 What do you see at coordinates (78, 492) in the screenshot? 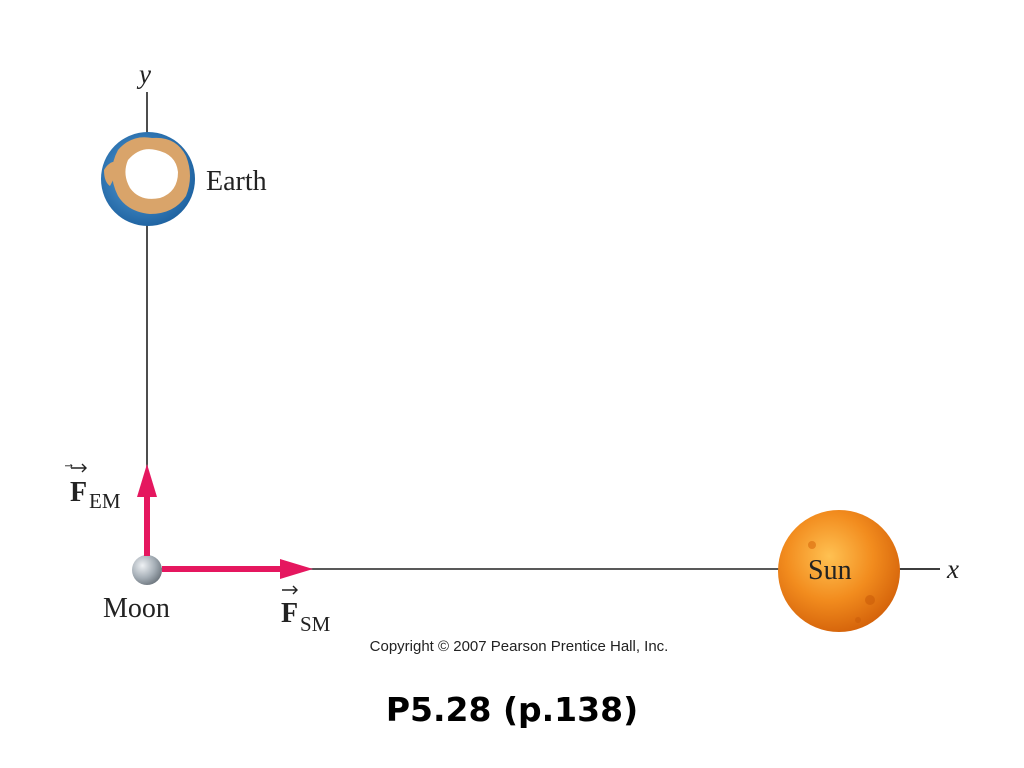
I see `force-symbol-f-em: F` at bounding box center [78, 492].